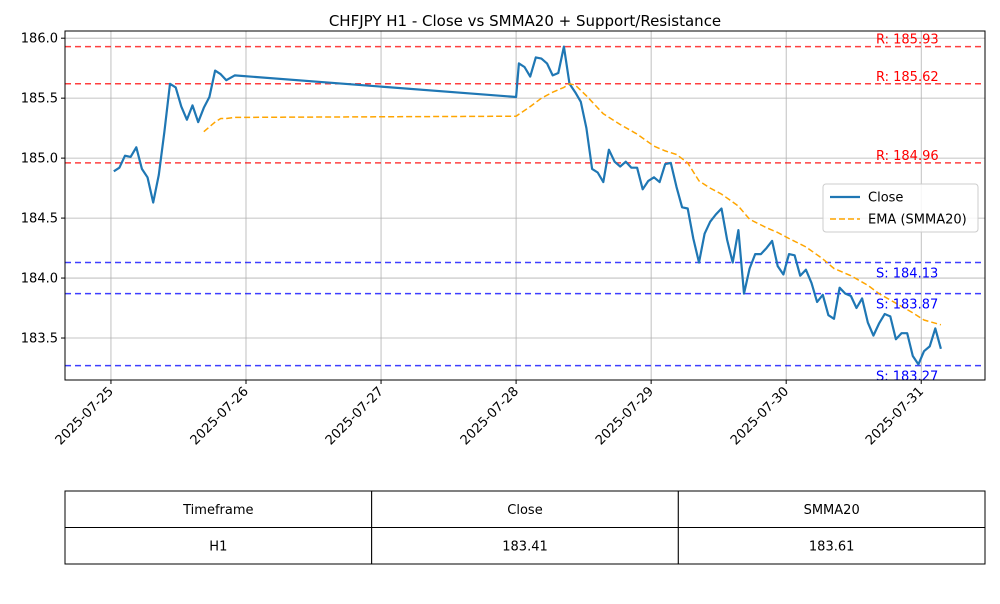 This screenshot has height=604, width=1000. Describe the element at coordinates (39, 279) in the screenshot. I see `y-tick-label: 184.0` at that location.